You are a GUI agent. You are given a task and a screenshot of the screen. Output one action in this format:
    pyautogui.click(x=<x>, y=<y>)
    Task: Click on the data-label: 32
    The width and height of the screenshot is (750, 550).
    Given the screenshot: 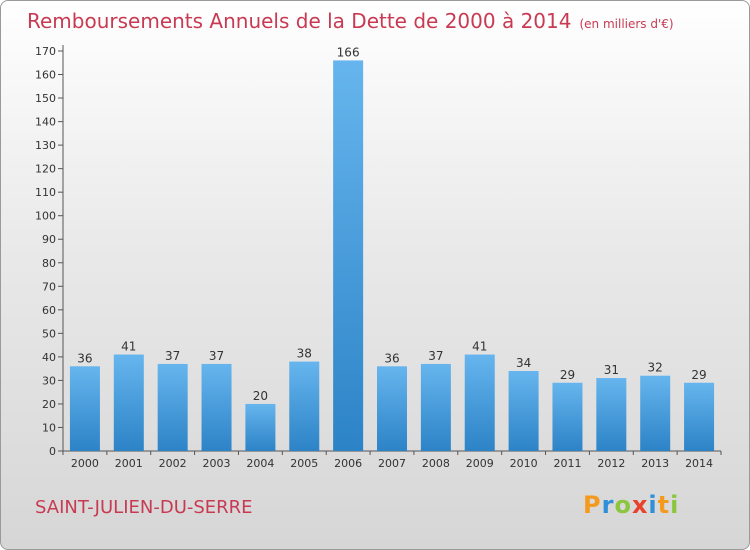 What is the action you would take?
    pyautogui.click(x=655, y=368)
    